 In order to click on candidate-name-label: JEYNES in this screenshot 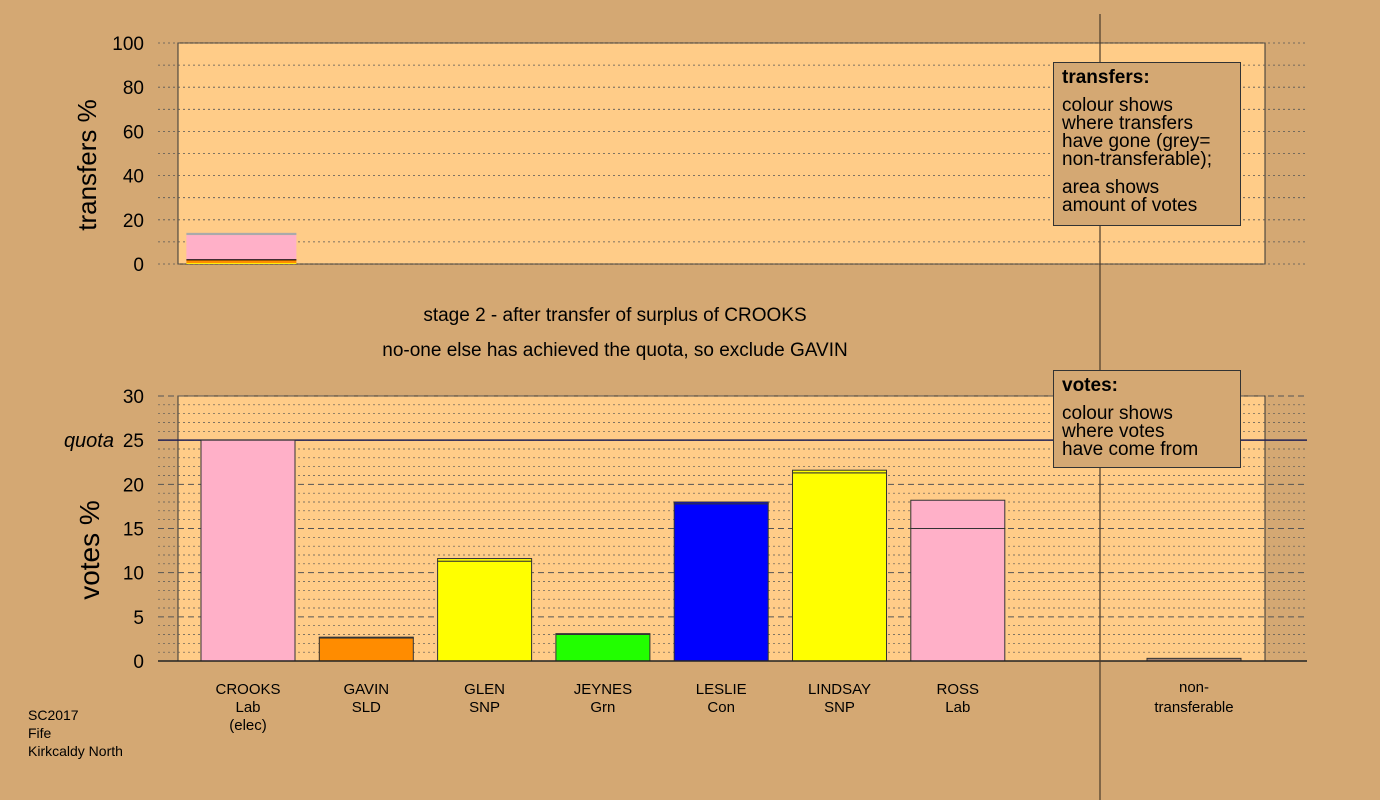, I will do `click(603, 689)`.